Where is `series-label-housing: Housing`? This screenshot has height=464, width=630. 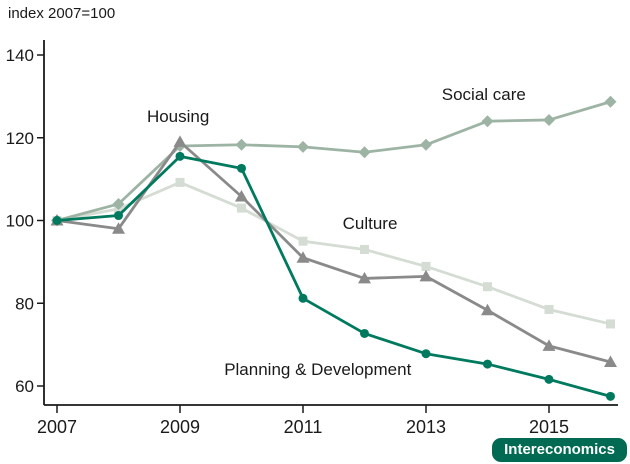 series-label-housing: Housing is located at coordinates (178, 117).